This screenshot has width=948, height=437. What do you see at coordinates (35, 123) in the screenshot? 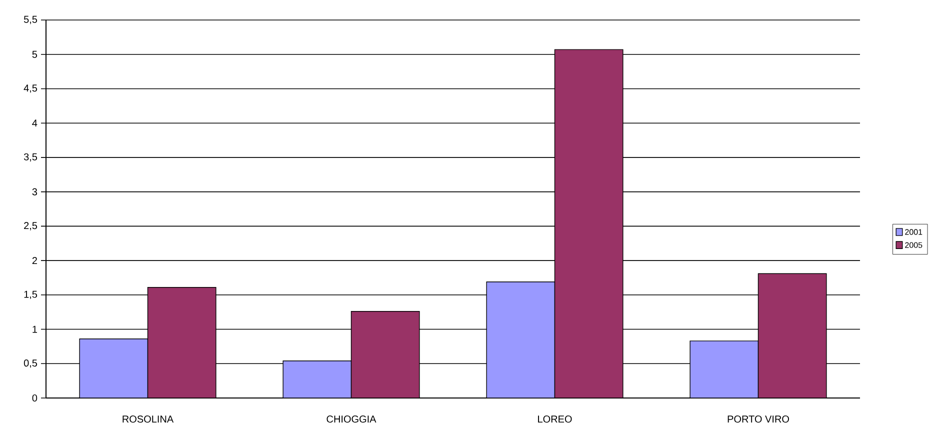
I see `y-tick-label: 4` at bounding box center [35, 123].